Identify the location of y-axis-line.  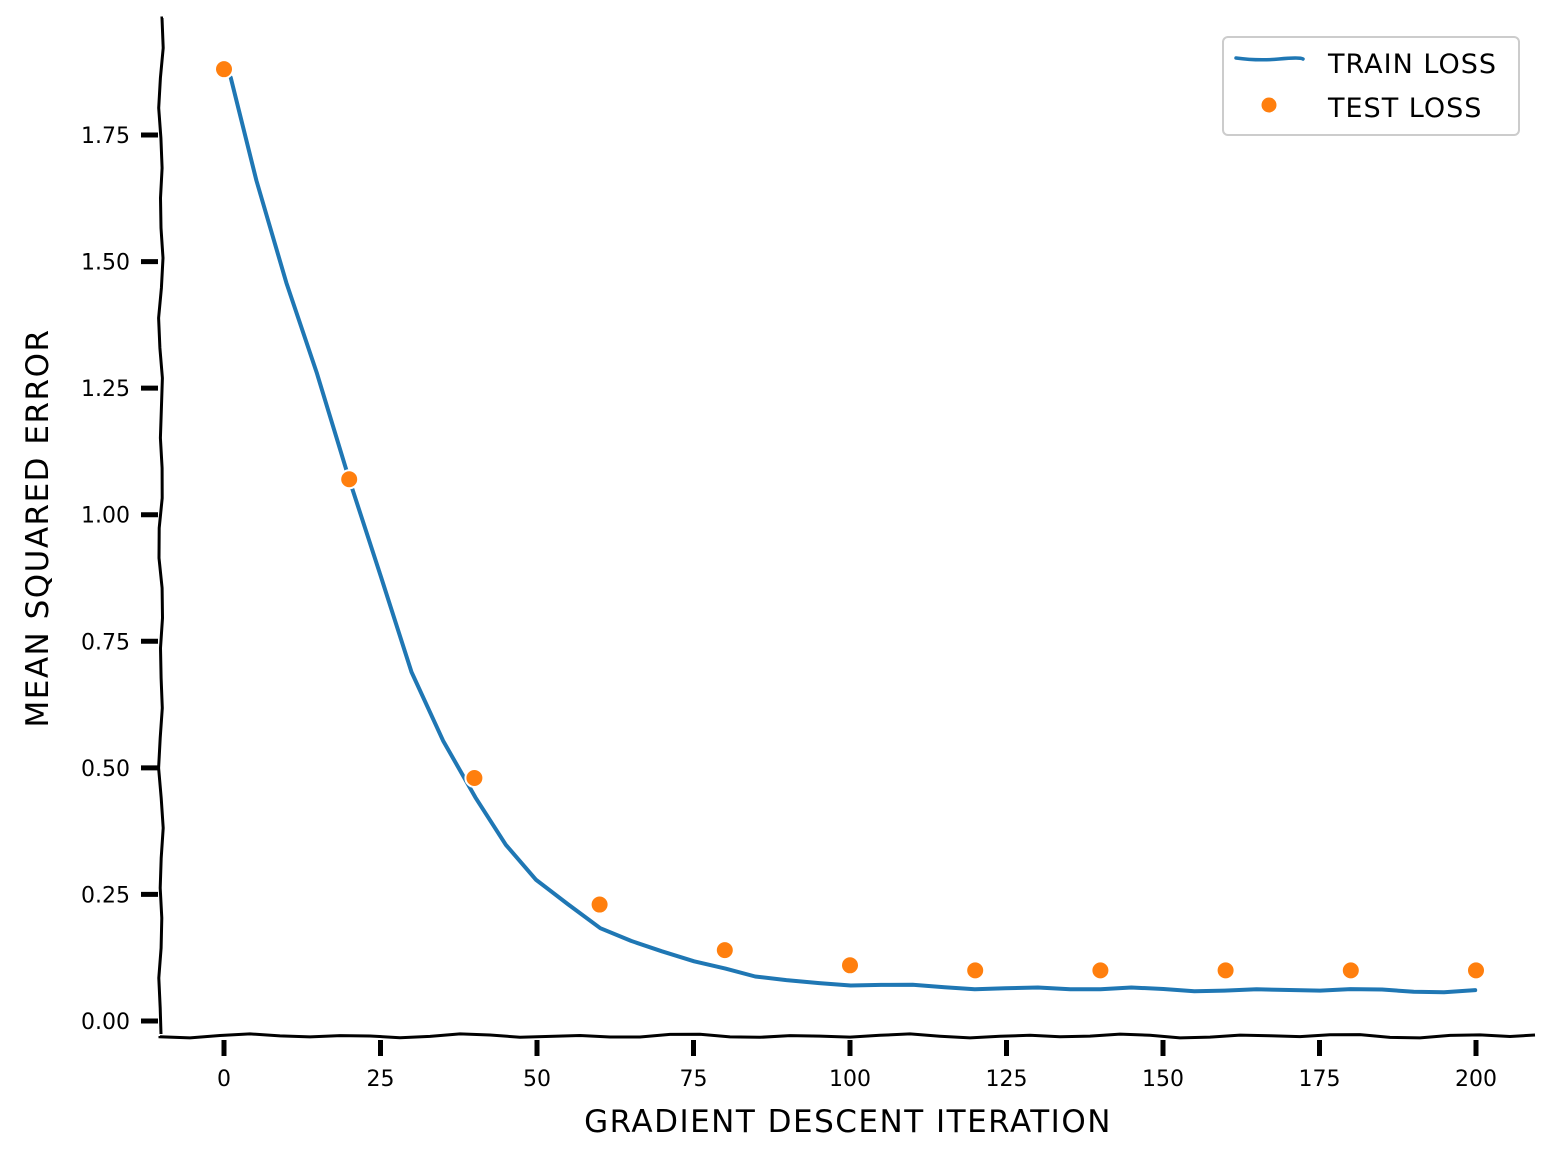
(161, 525).